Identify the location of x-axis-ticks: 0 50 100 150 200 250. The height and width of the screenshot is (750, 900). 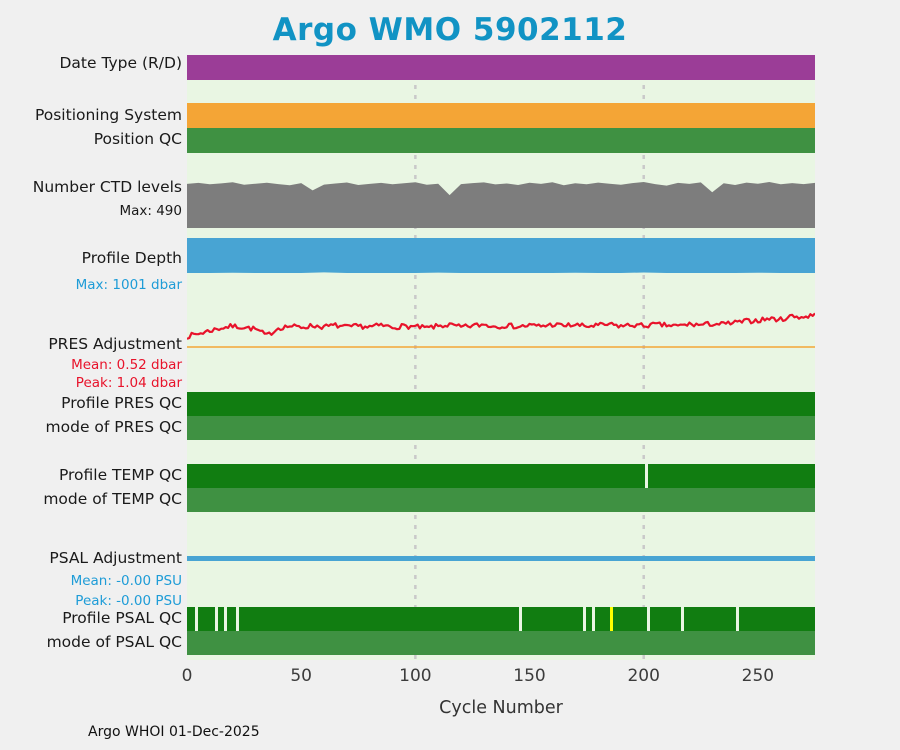
(498, 678).